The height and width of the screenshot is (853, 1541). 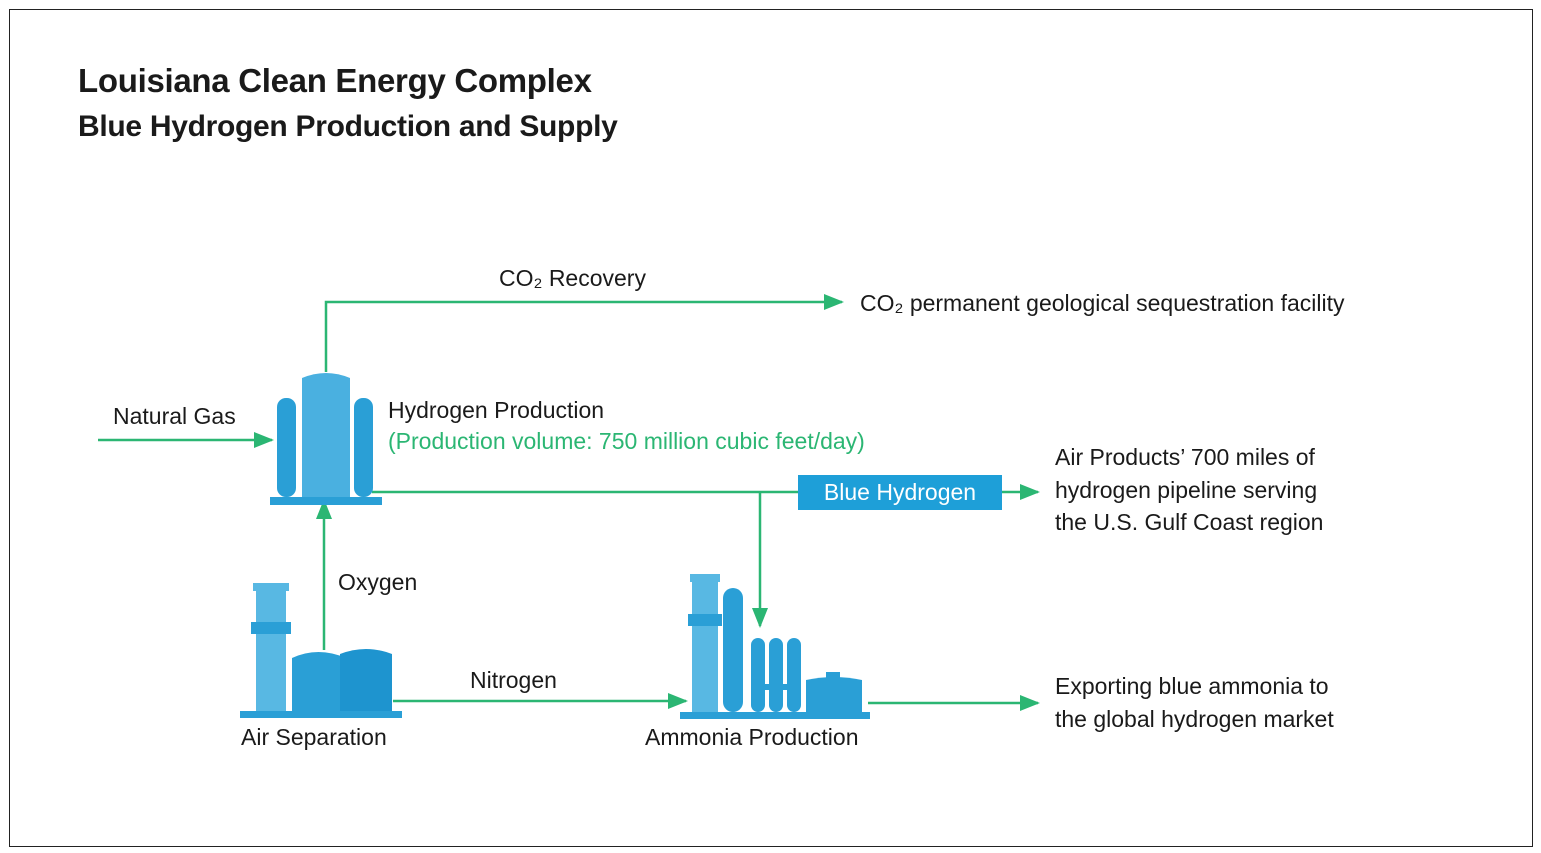 I want to click on page-subtitle: Blue Hydrogen Production and Supply, so click(x=348, y=126).